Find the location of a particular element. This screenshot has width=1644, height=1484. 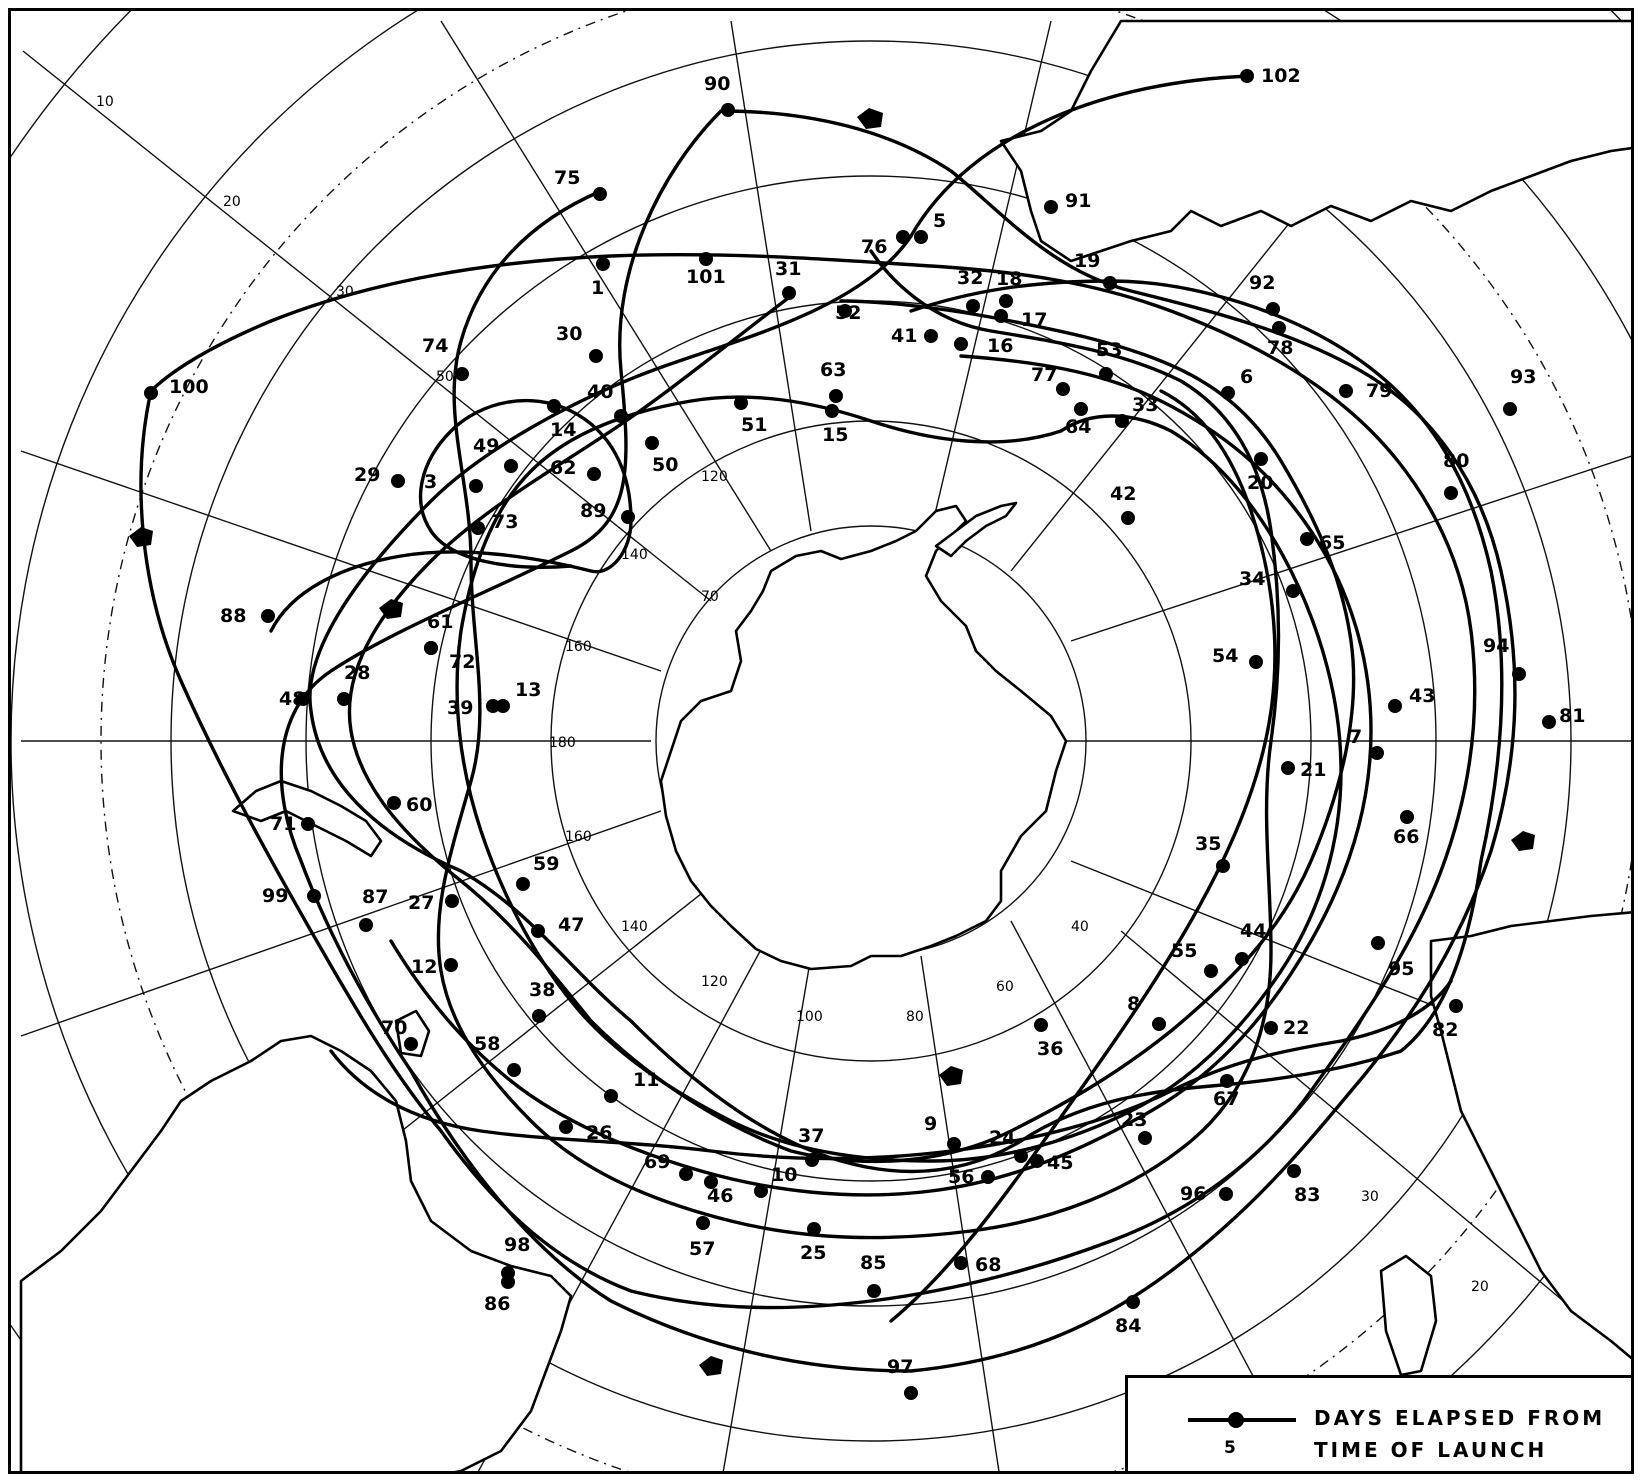

day-marker-label: 78 is located at coordinates (1280, 348).